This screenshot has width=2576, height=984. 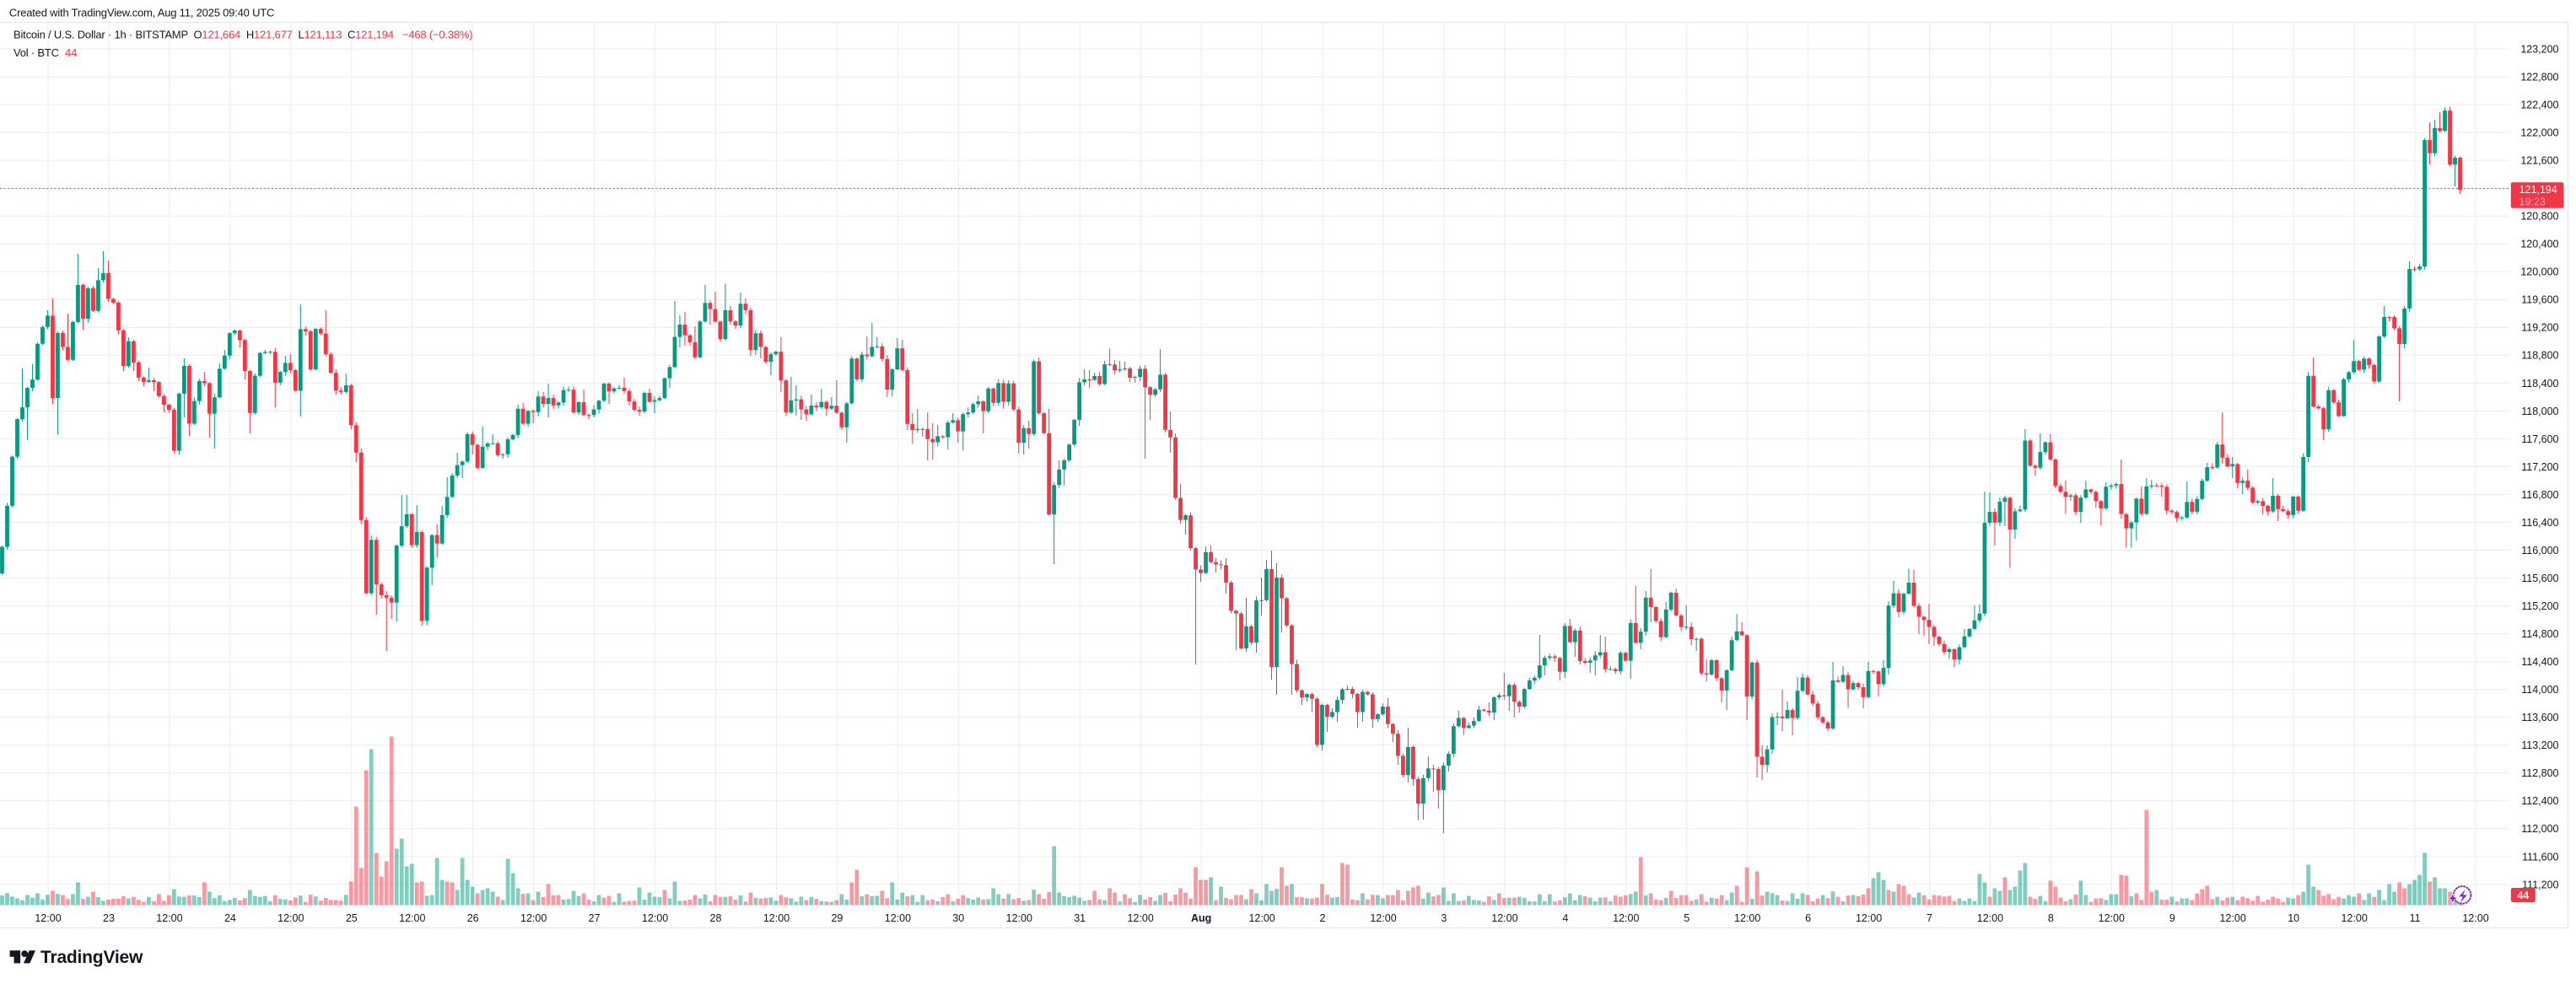 What do you see at coordinates (2539, 439) in the screenshot?
I see `svg-text: 117,600` at bounding box center [2539, 439].